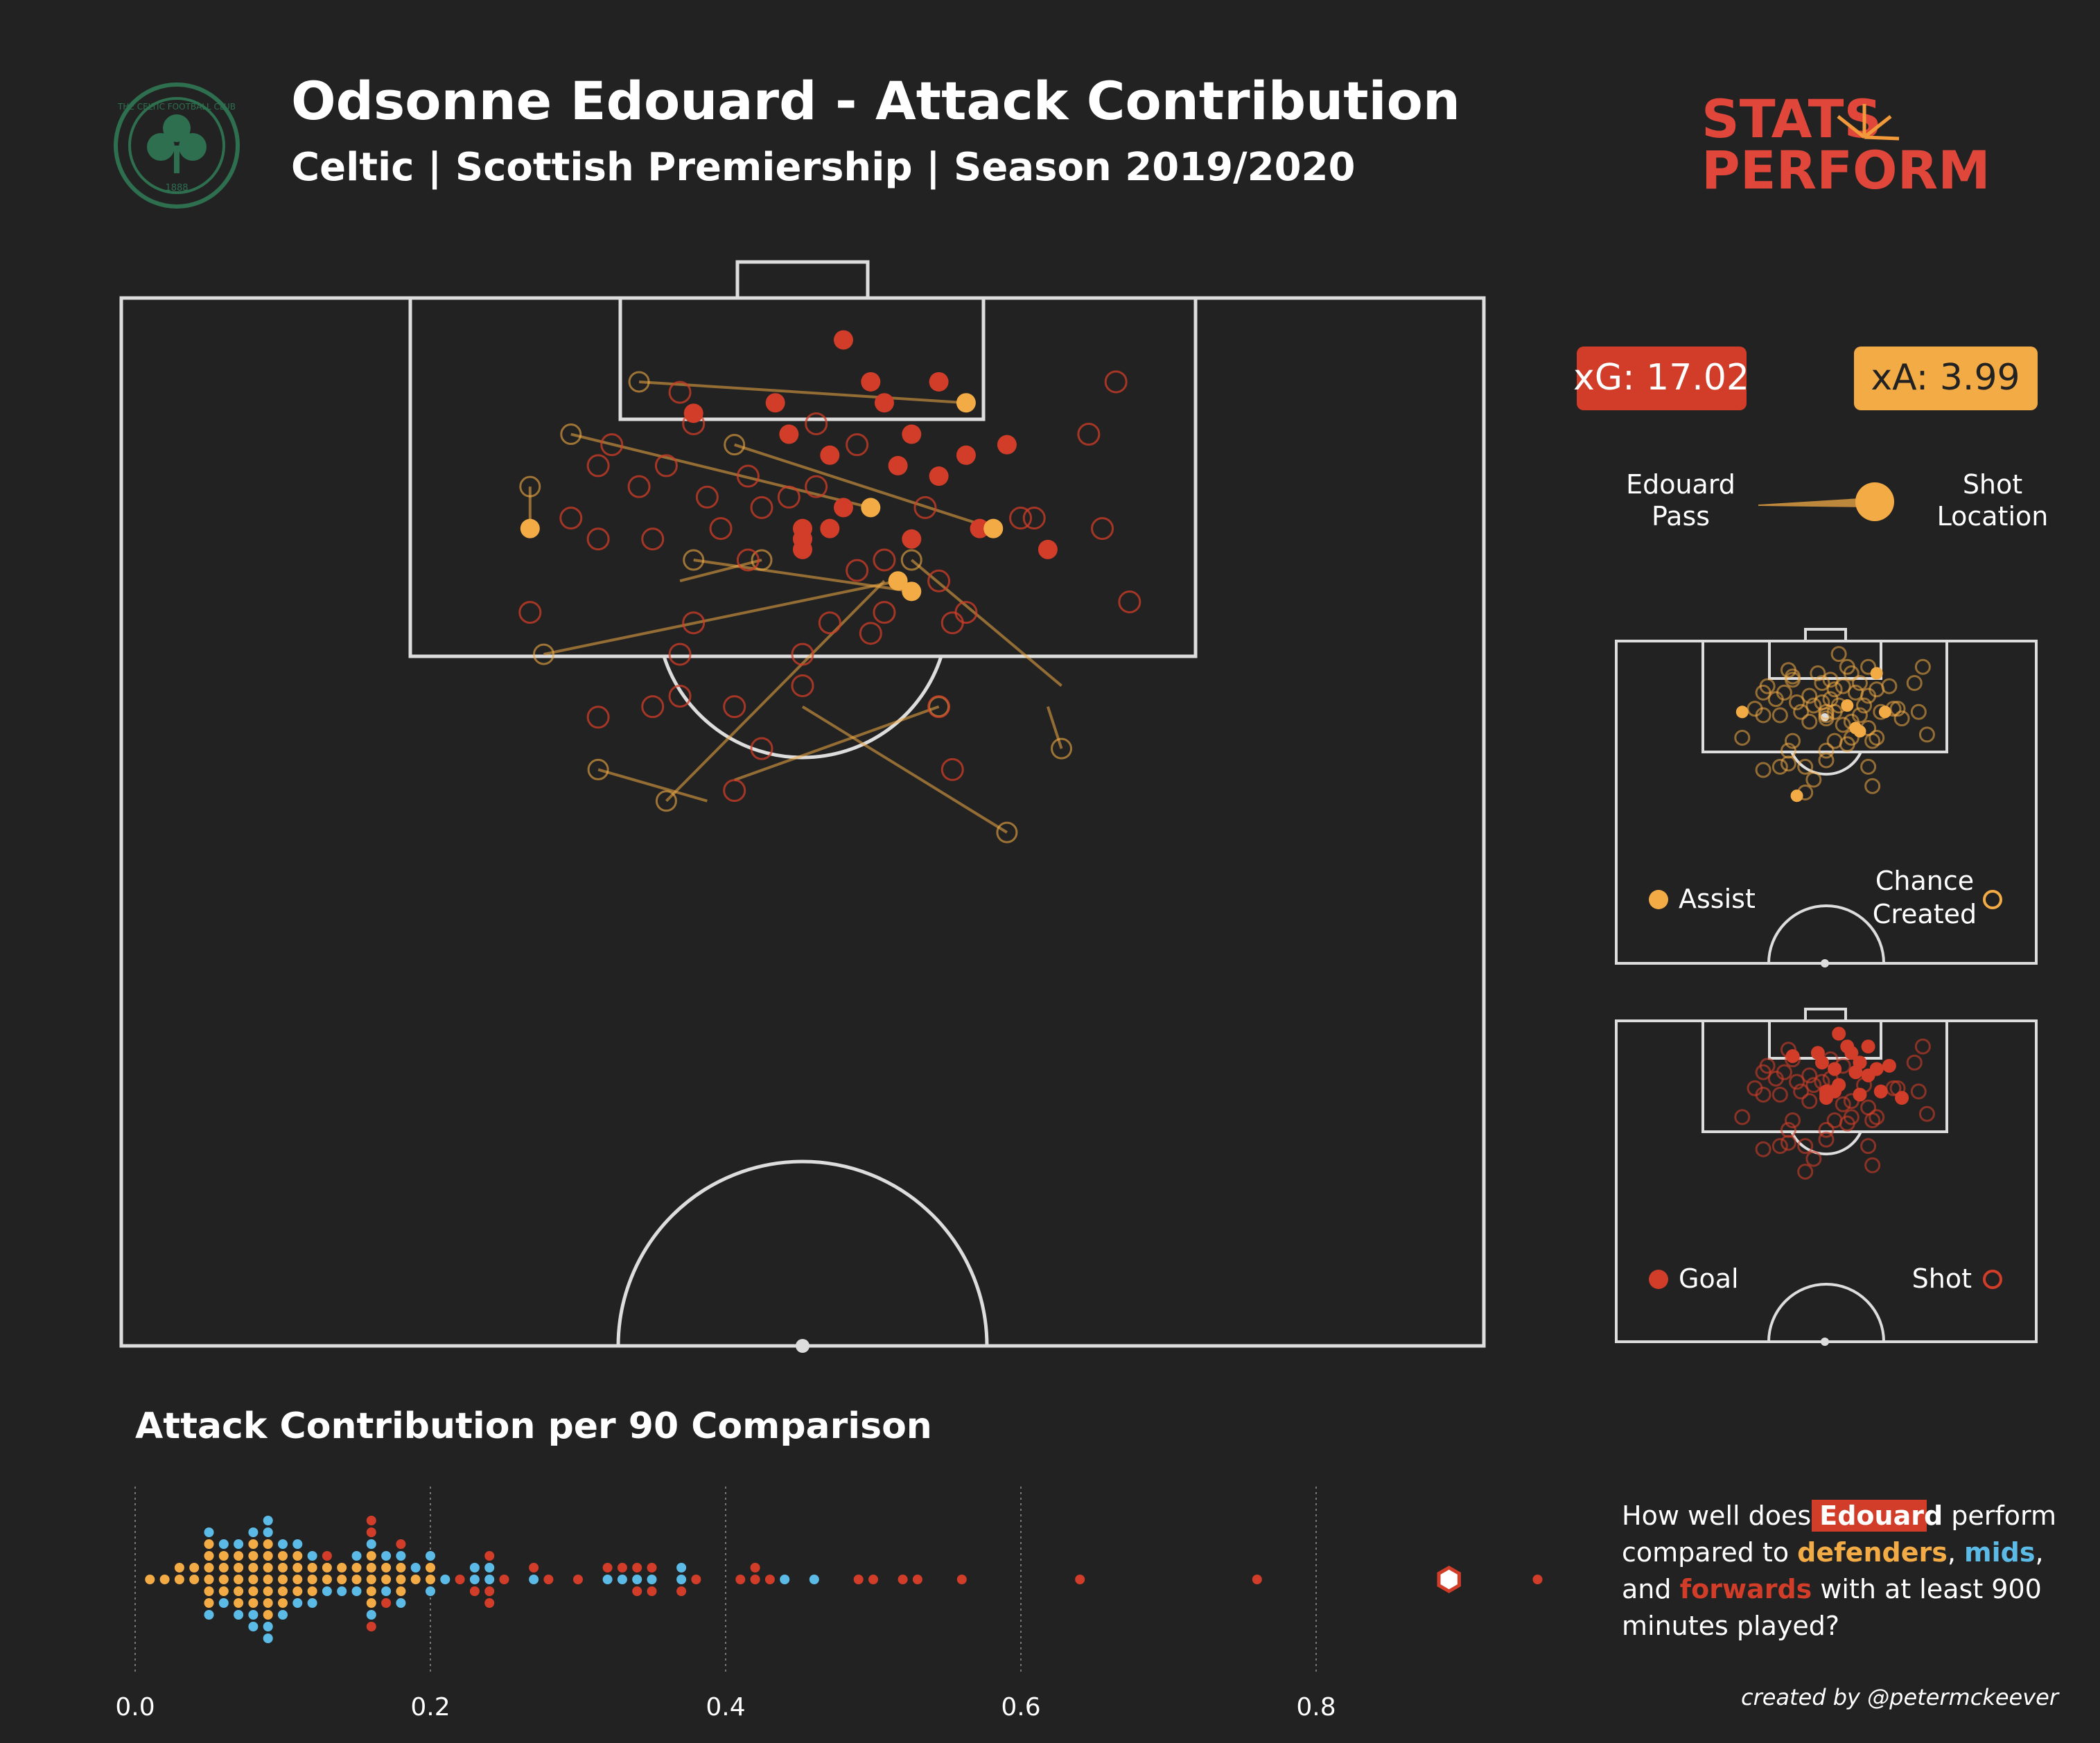 This screenshot has height=1743, width=2100. Describe the element at coordinates (1872, 1552) in the screenshot. I see `question-defenders: defenders` at that location.